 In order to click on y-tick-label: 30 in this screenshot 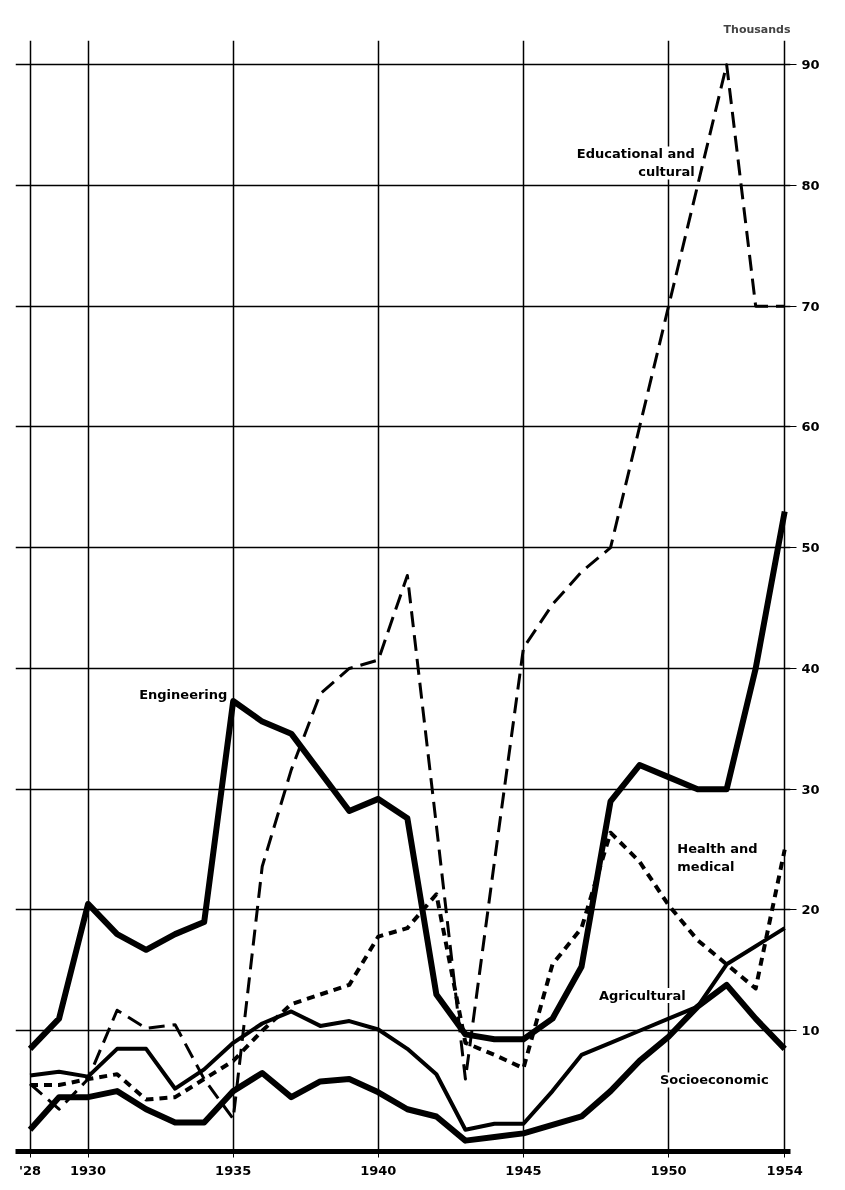, I will do `click(810, 789)`.